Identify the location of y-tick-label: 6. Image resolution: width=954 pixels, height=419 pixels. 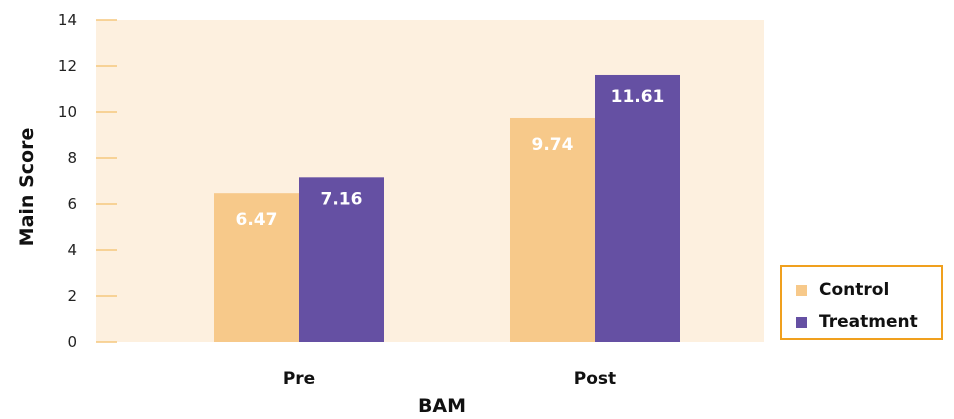
(72, 204).